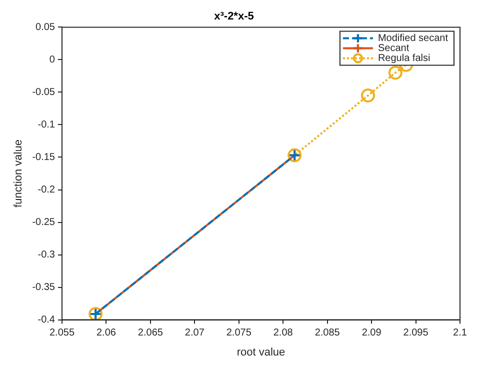 The width and height of the screenshot is (480, 371). I want to click on legend-label: Secant, so click(394, 48).